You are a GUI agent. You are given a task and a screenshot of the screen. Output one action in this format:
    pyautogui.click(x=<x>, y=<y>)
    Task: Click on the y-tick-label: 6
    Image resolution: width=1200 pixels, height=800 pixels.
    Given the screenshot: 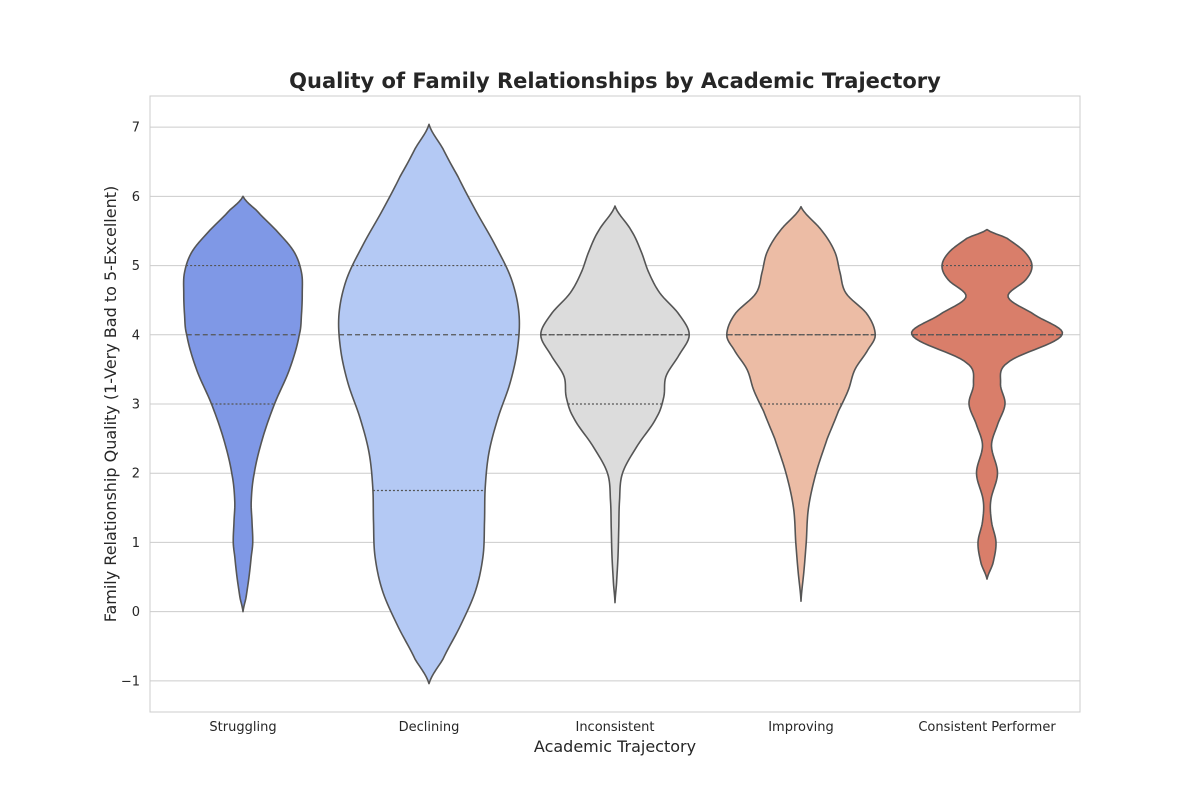 What is the action you would take?
    pyautogui.click(x=136, y=197)
    